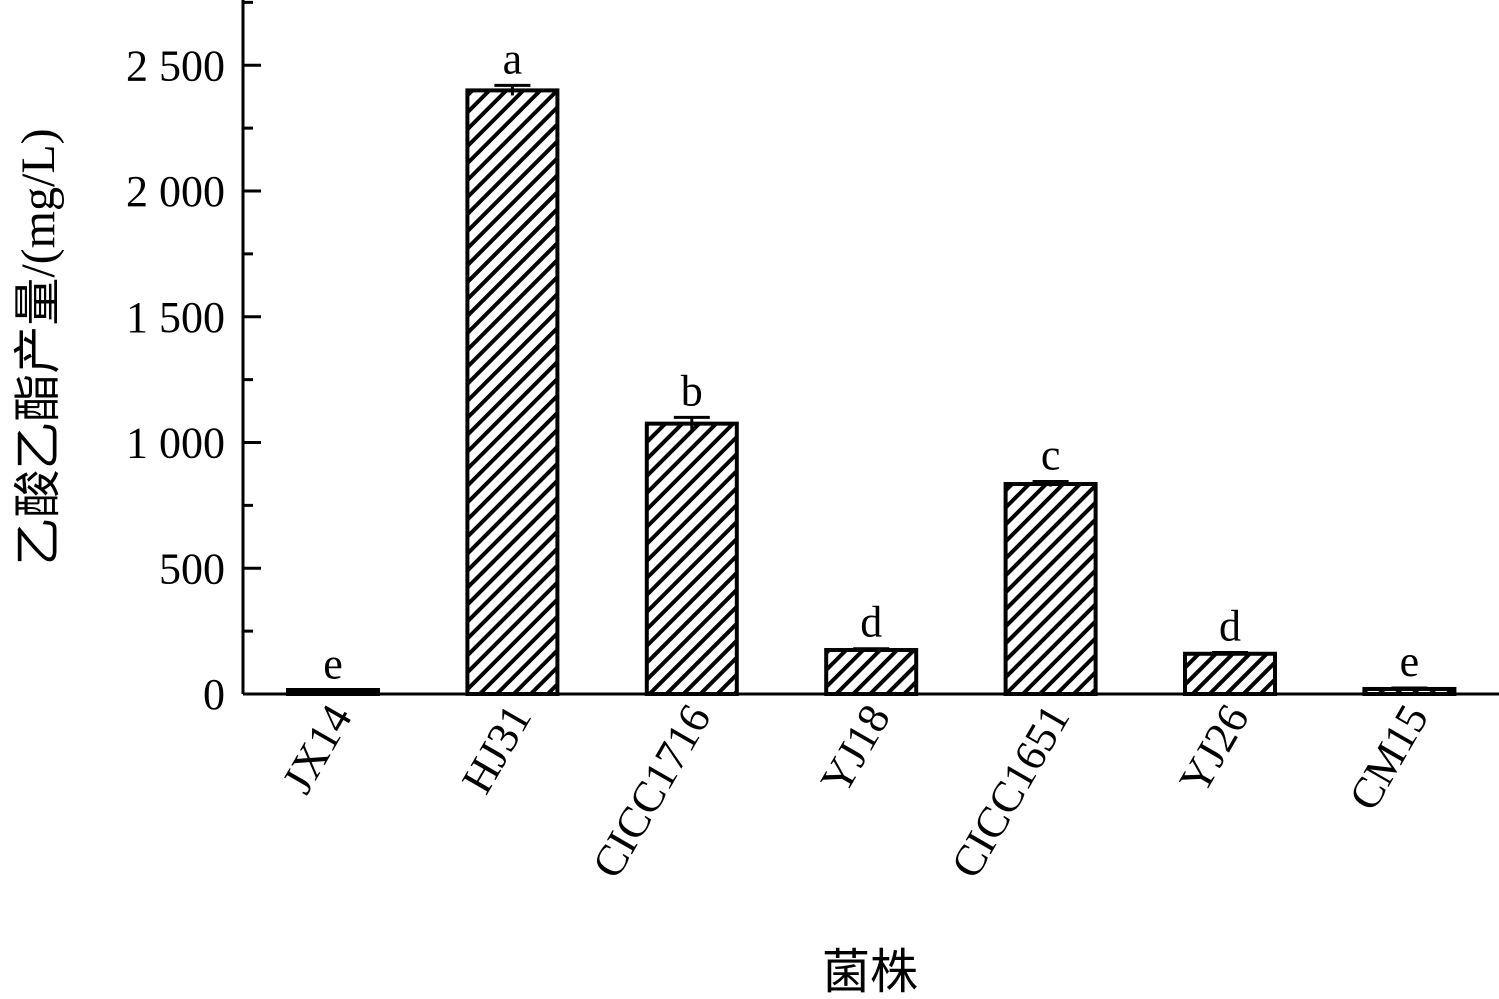  Describe the element at coordinates (692, 390) in the screenshot. I see `significance-label-CICC1716: b` at that location.